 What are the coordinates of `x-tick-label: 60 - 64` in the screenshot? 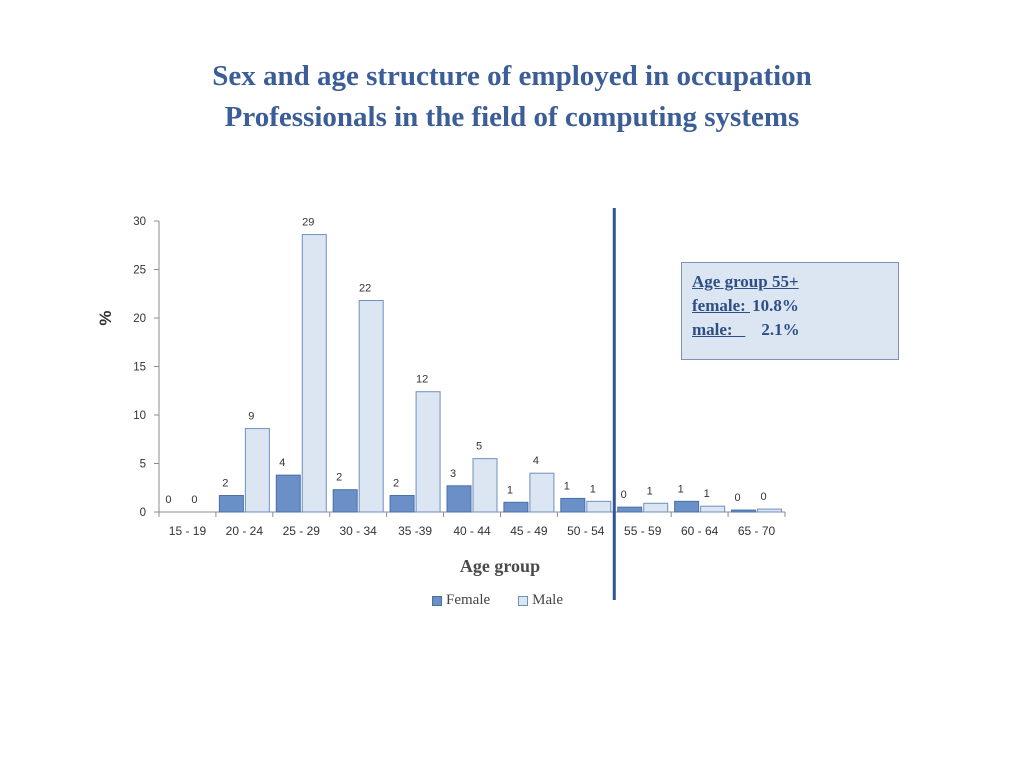 It's located at (700, 531).